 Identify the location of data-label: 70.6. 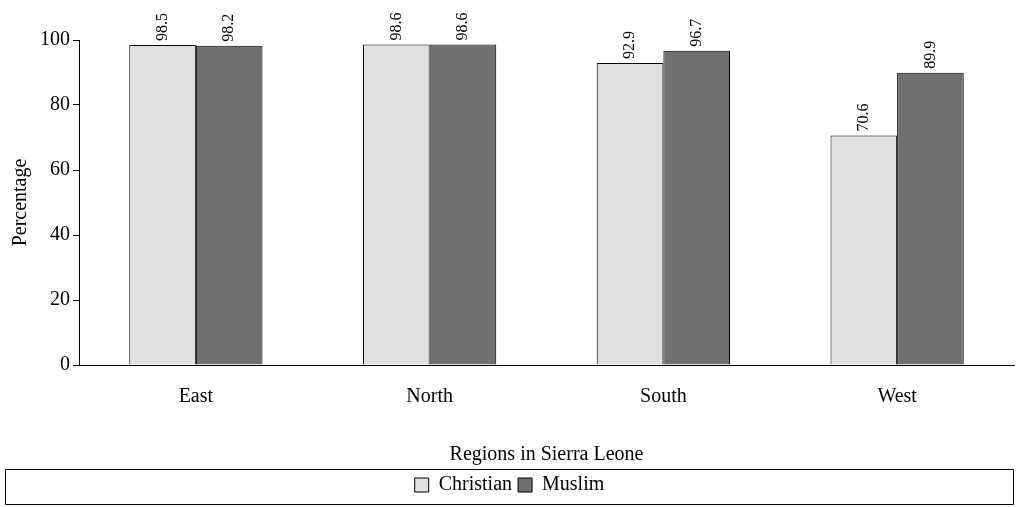
(863, 117).